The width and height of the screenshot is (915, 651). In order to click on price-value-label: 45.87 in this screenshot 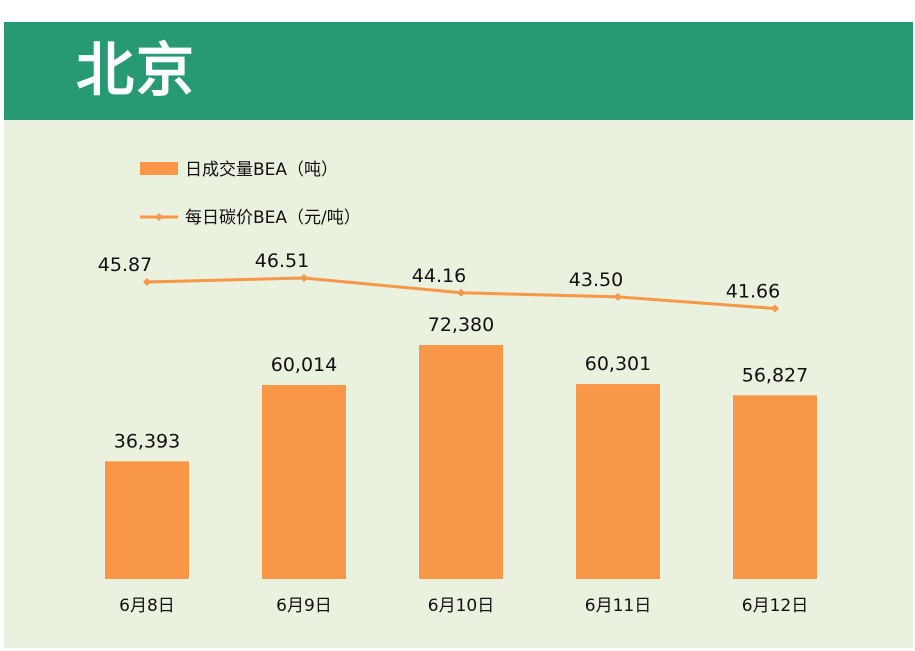, I will do `click(125, 265)`.